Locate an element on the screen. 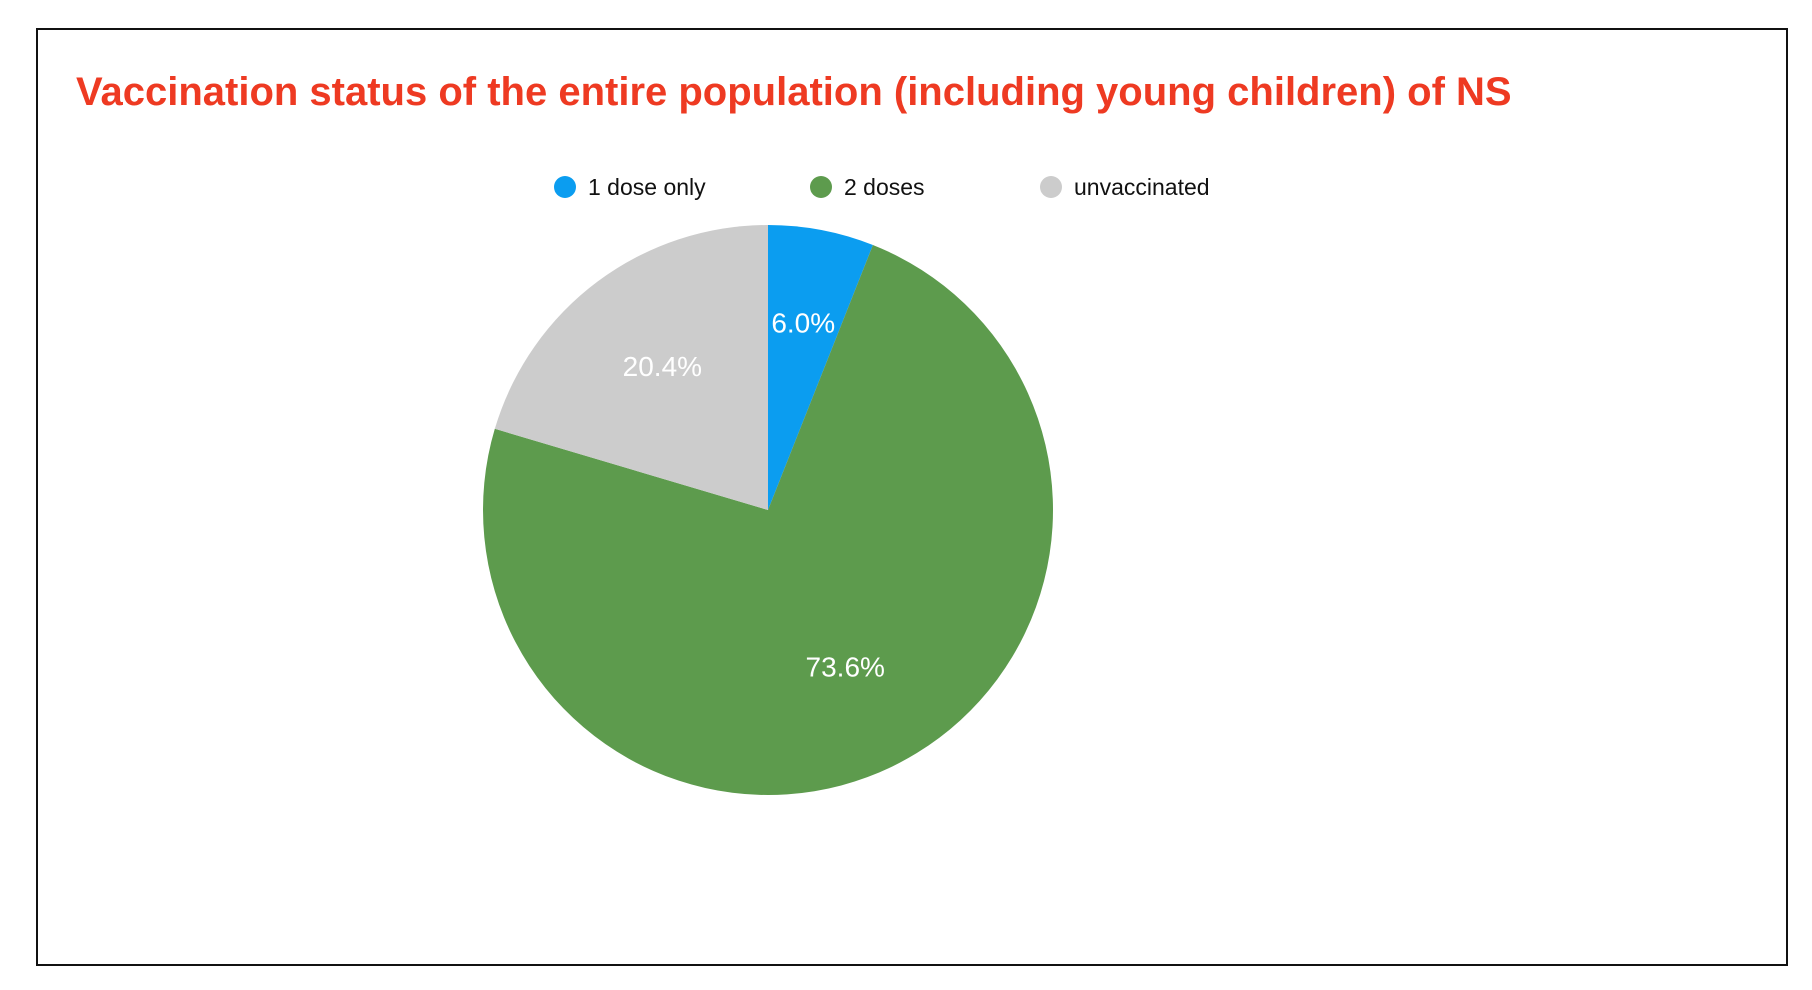  slice-label-2-doses: 73.6% is located at coordinates (845, 666).